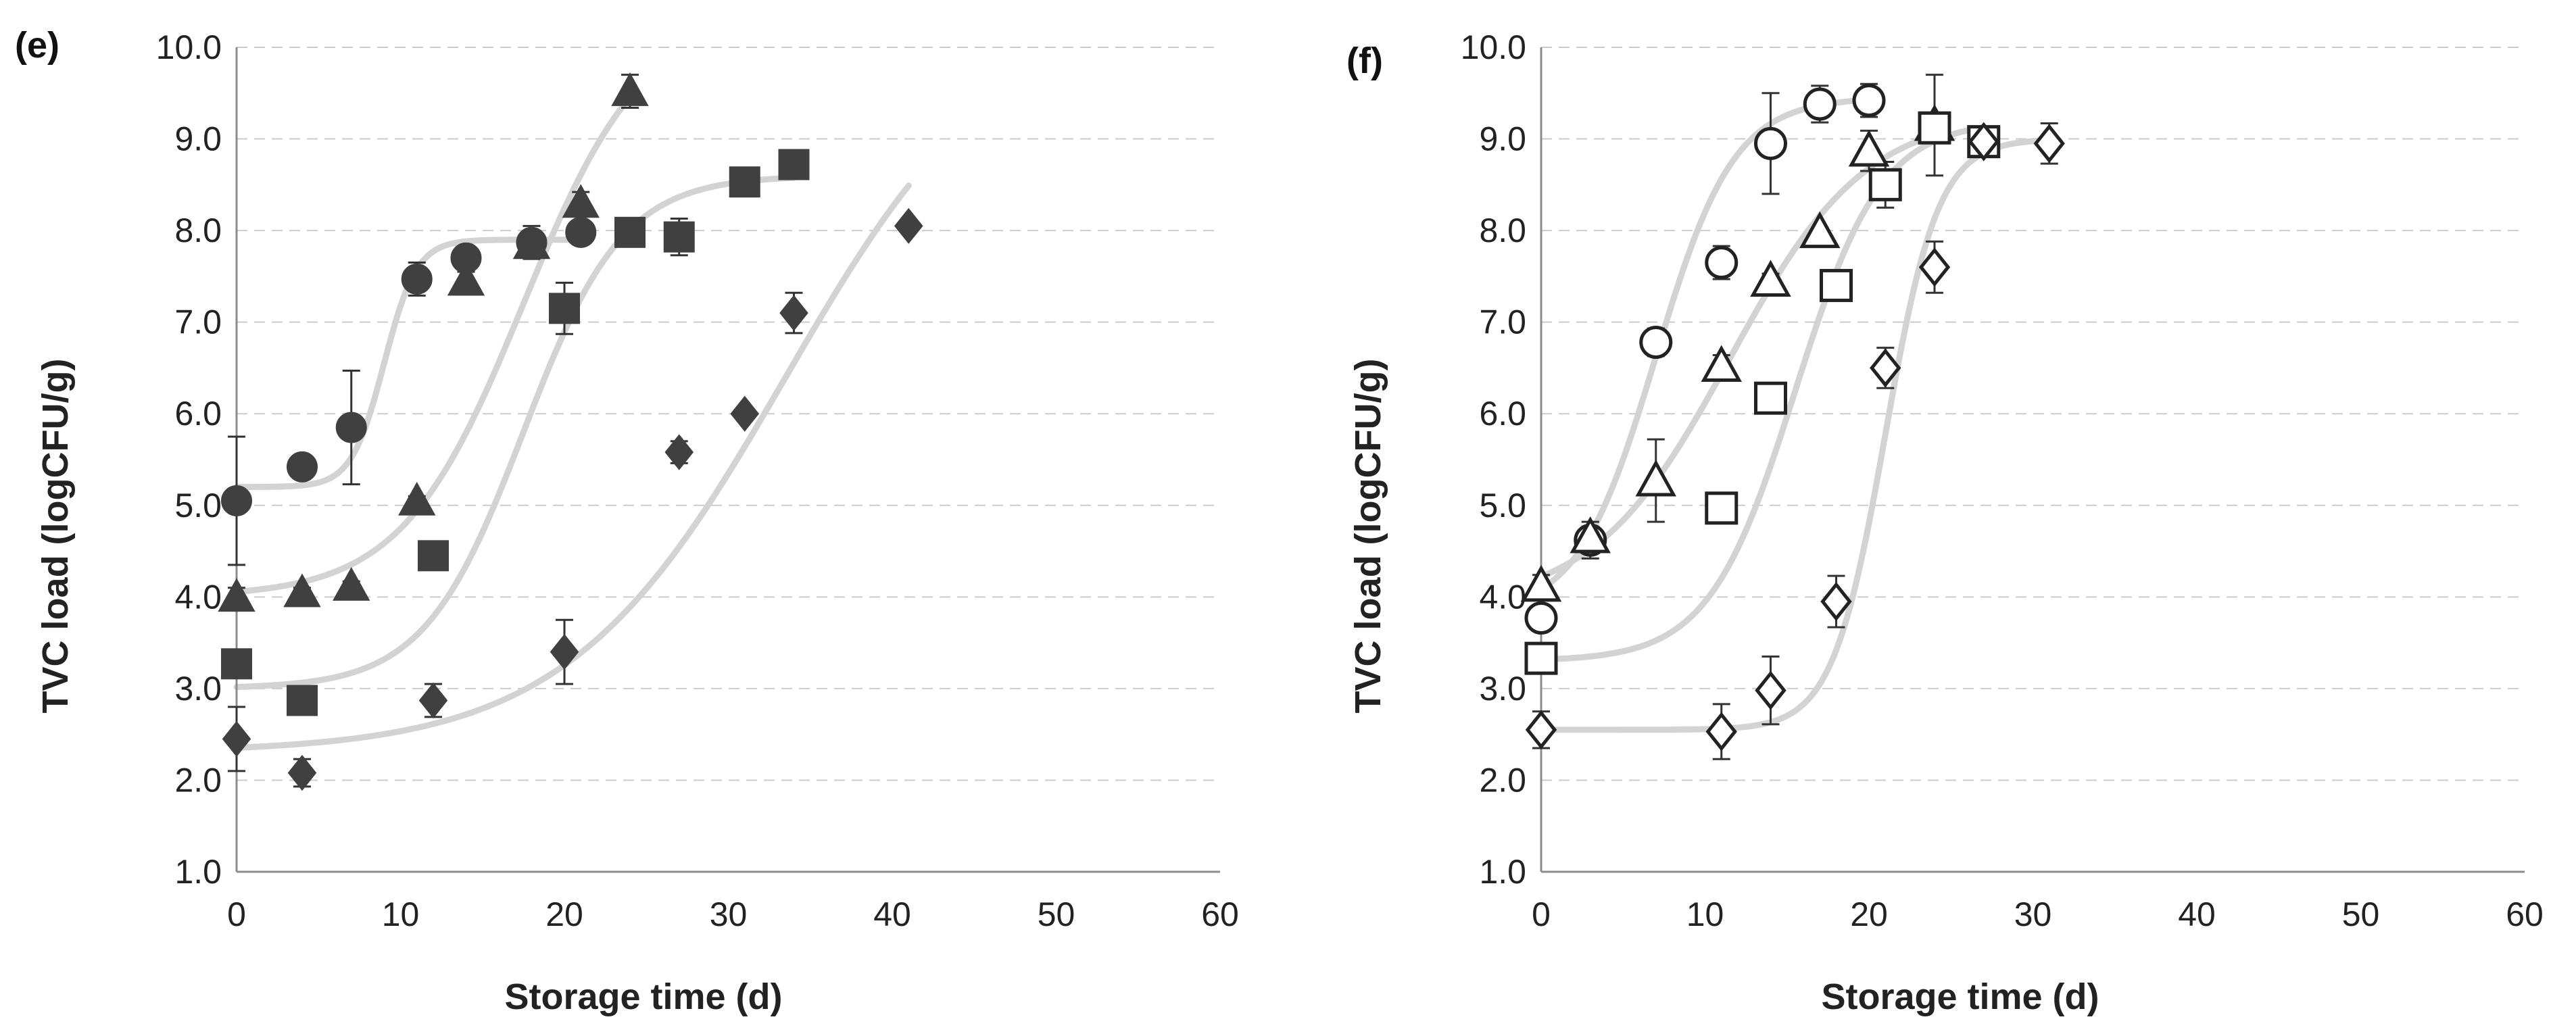  What do you see at coordinates (1502, 780) in the screenshot?
I see `y-tick-label-f-1: 2.0` at bounding box center [1502, 780].